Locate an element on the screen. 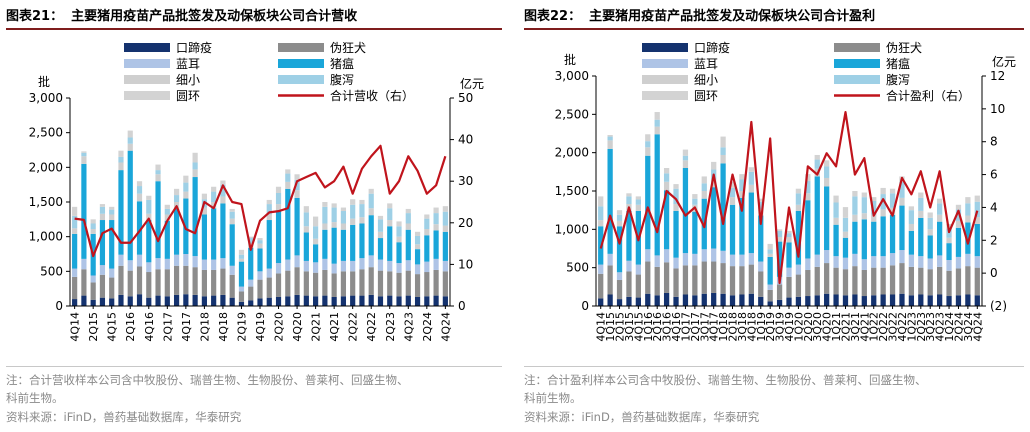 The width and height of the screenshot is (1030, 432). bar-猪瘟-3Q15 is located at coordinates (629, 235).